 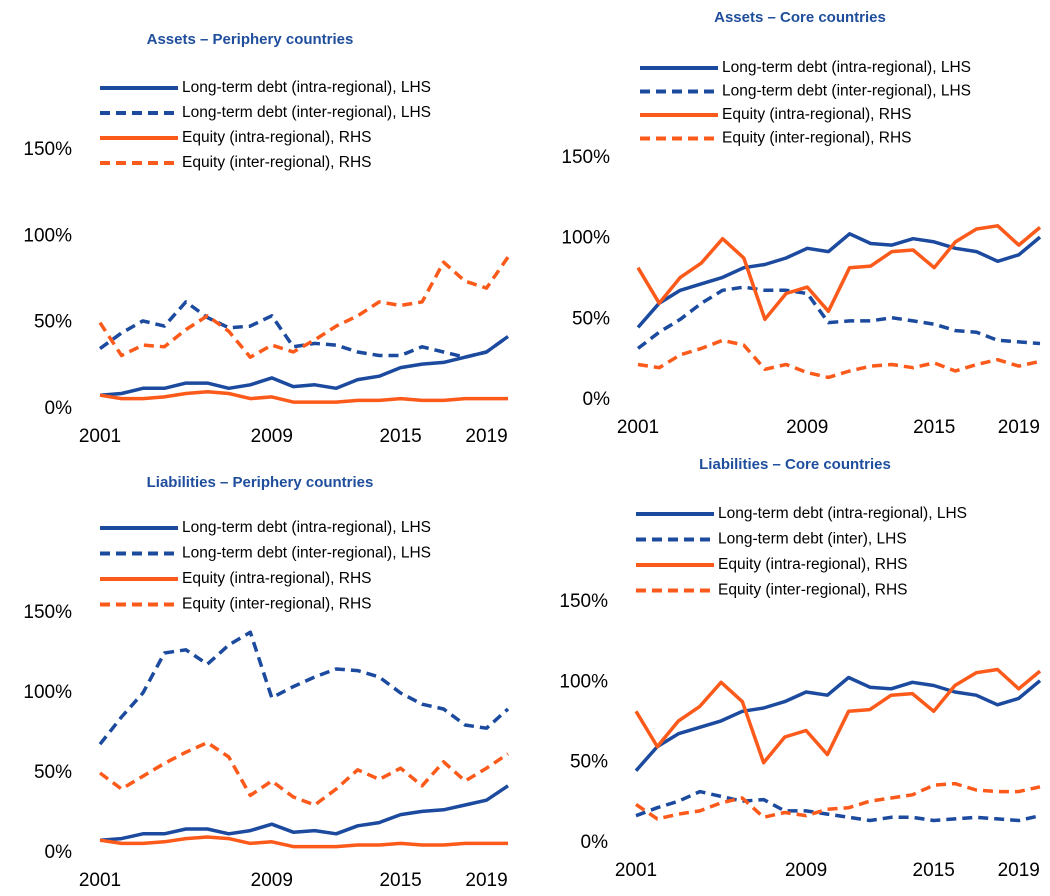 What do you see at coordinates (800, 17) in the screenshot?
I see `chart-title: Assets – Core countries` at bounding box center [800, 17].